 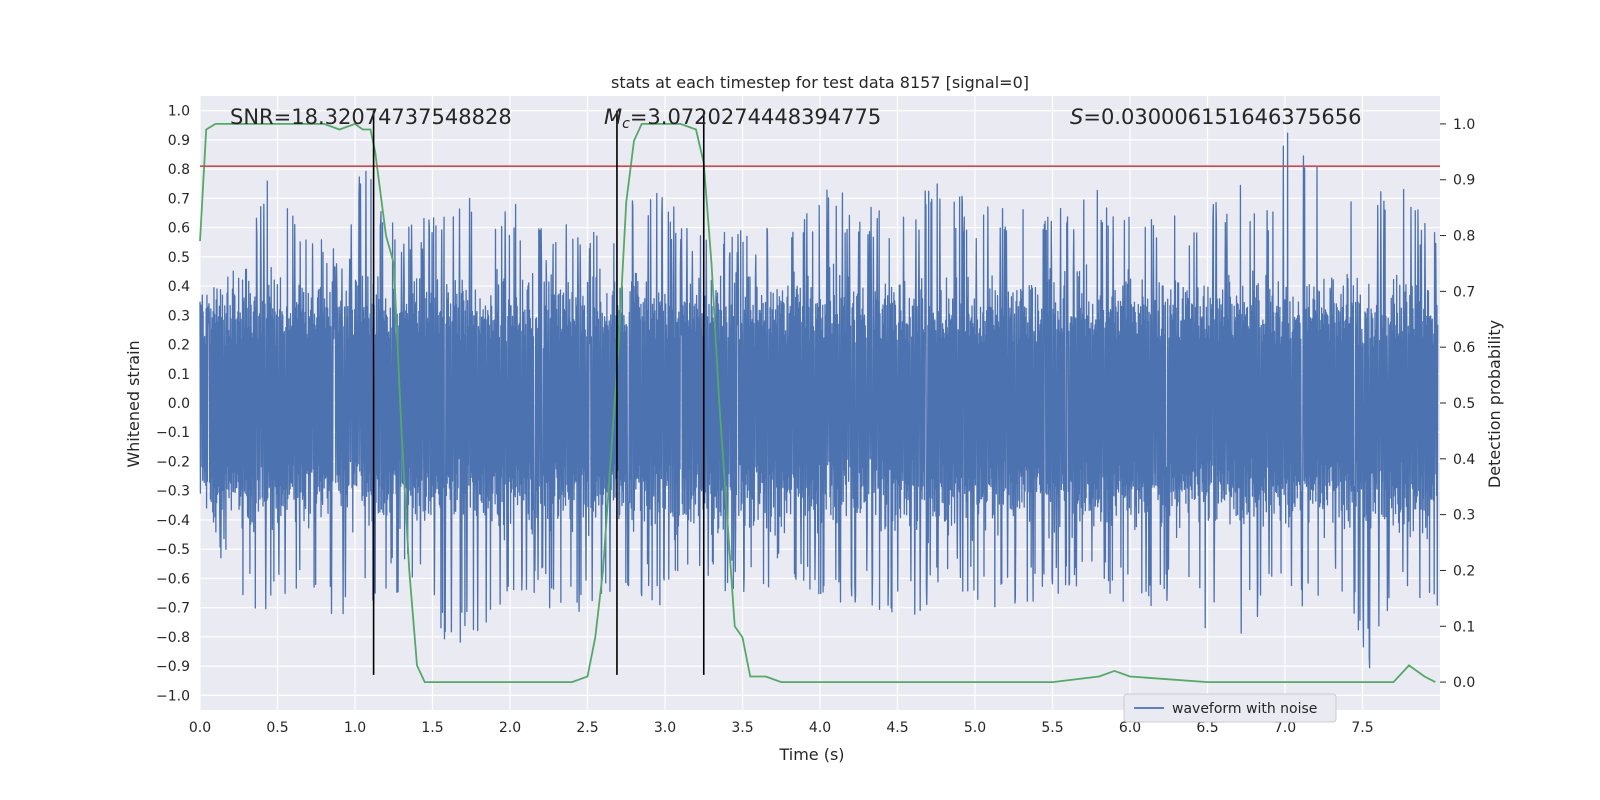 What do you see at coordinates (179, 199) in the screenshot?
I see `y-left-tick-label: 0.7` at bounding box center [179, 199].